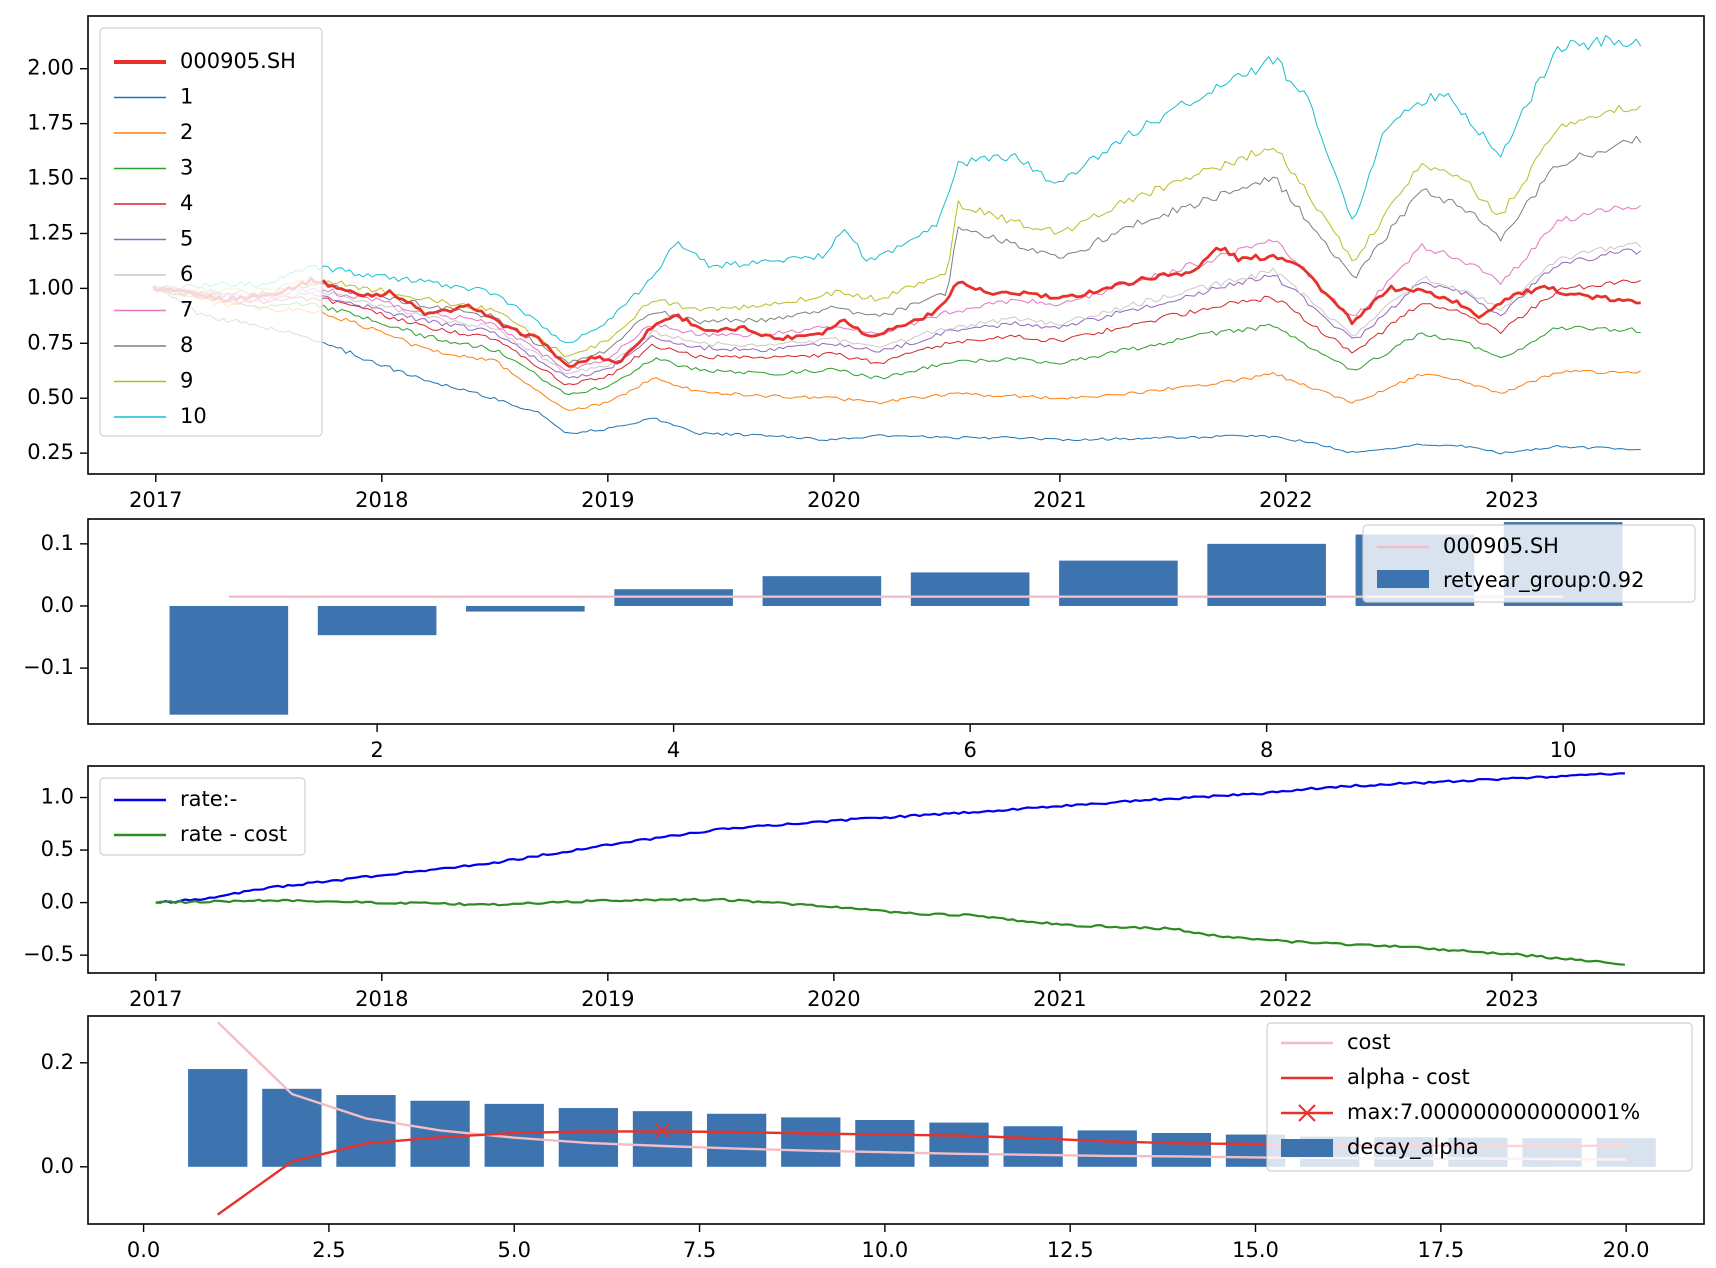  Describe the element at coordinates (884, 1250) in the screenshot. I see `x-tick-label: 10.0` at that location.